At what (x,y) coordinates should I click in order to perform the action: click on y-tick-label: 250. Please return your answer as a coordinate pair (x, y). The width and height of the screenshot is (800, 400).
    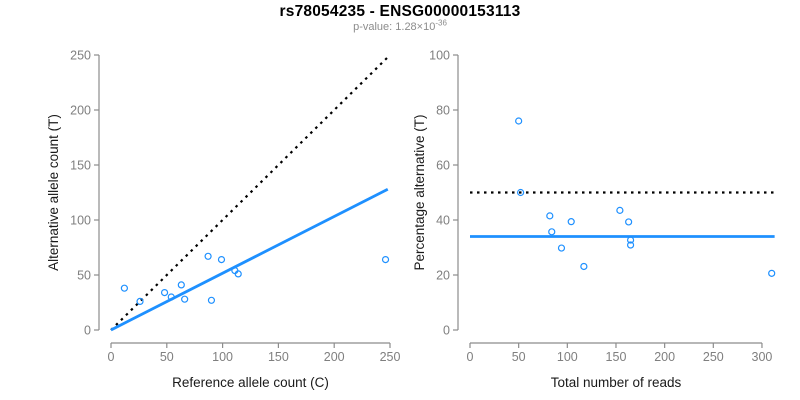
    Looking at the image, I should click on (80, 56).